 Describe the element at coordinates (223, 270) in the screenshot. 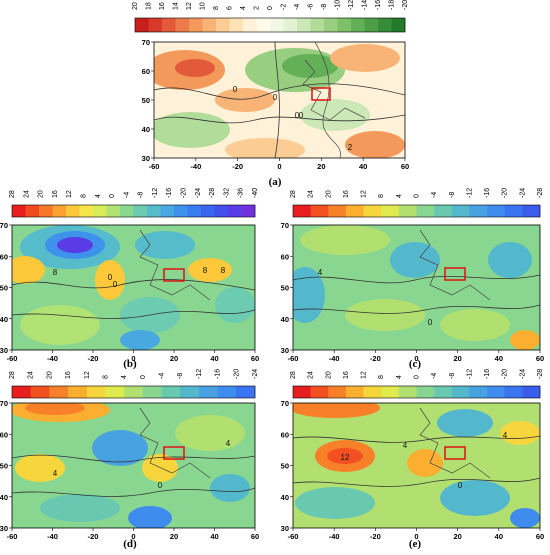

I see `contour-label: 8` at that location.